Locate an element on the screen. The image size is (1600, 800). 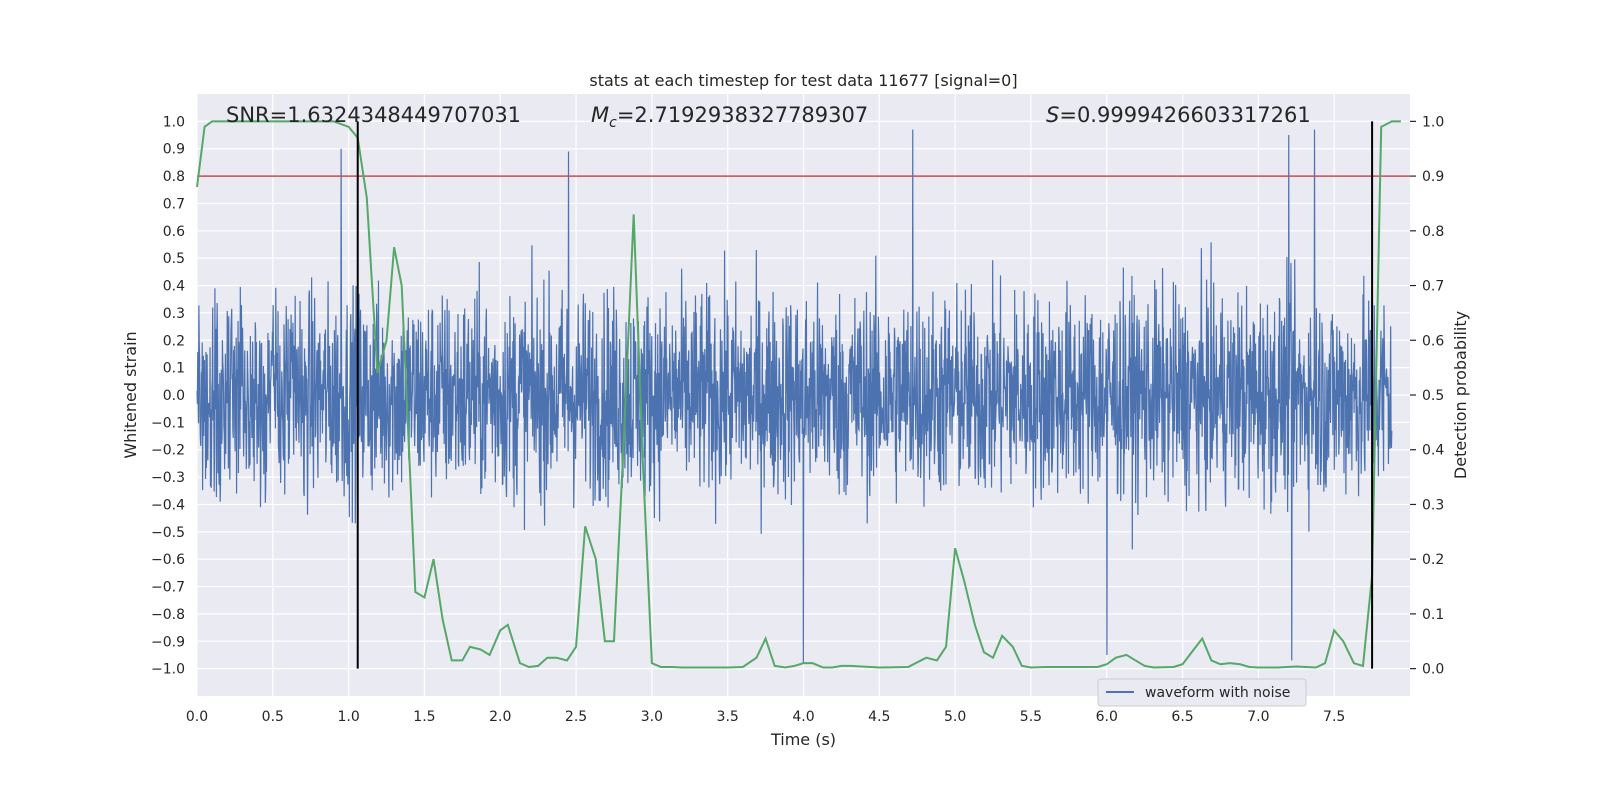
legend: waveform with noise is located at coordinates (1202, 692).